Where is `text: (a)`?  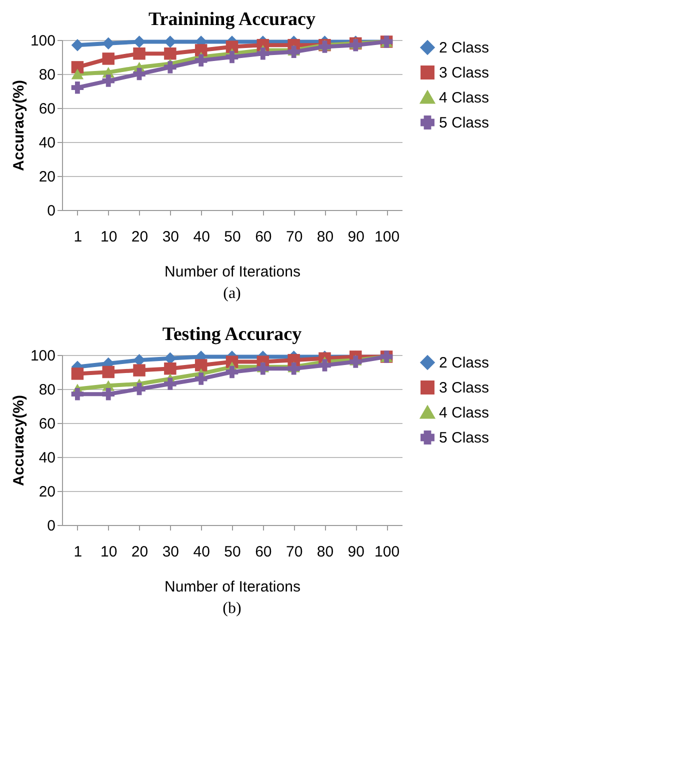 text: (a) is located at coordinates (232, 293).